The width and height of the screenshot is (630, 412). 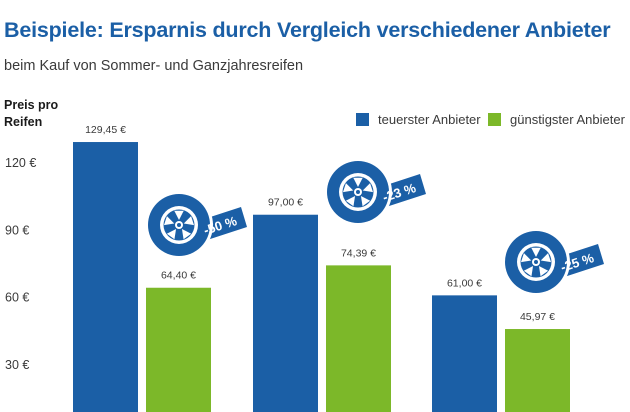 I want to click on data-label: 97,00 €, so click(x=285, y=203).